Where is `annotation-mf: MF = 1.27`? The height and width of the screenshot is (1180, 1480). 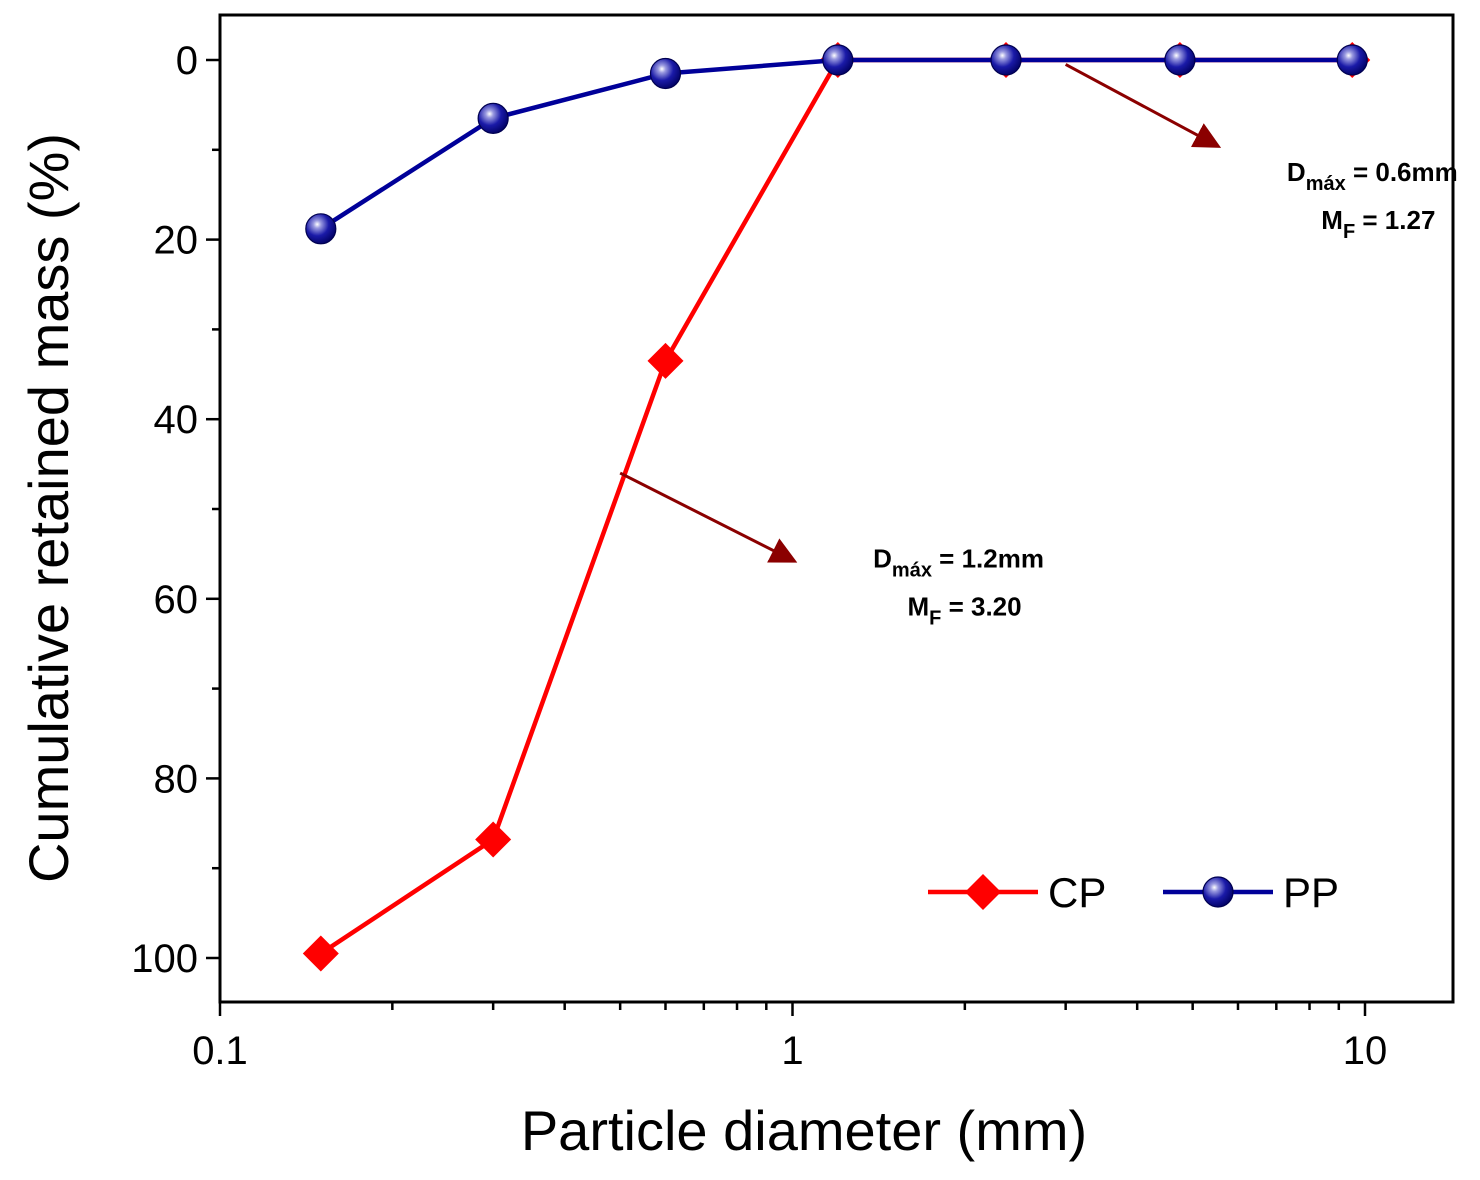
annotation-mf: MF = 1.27 is located at coordinates (1378, 224).